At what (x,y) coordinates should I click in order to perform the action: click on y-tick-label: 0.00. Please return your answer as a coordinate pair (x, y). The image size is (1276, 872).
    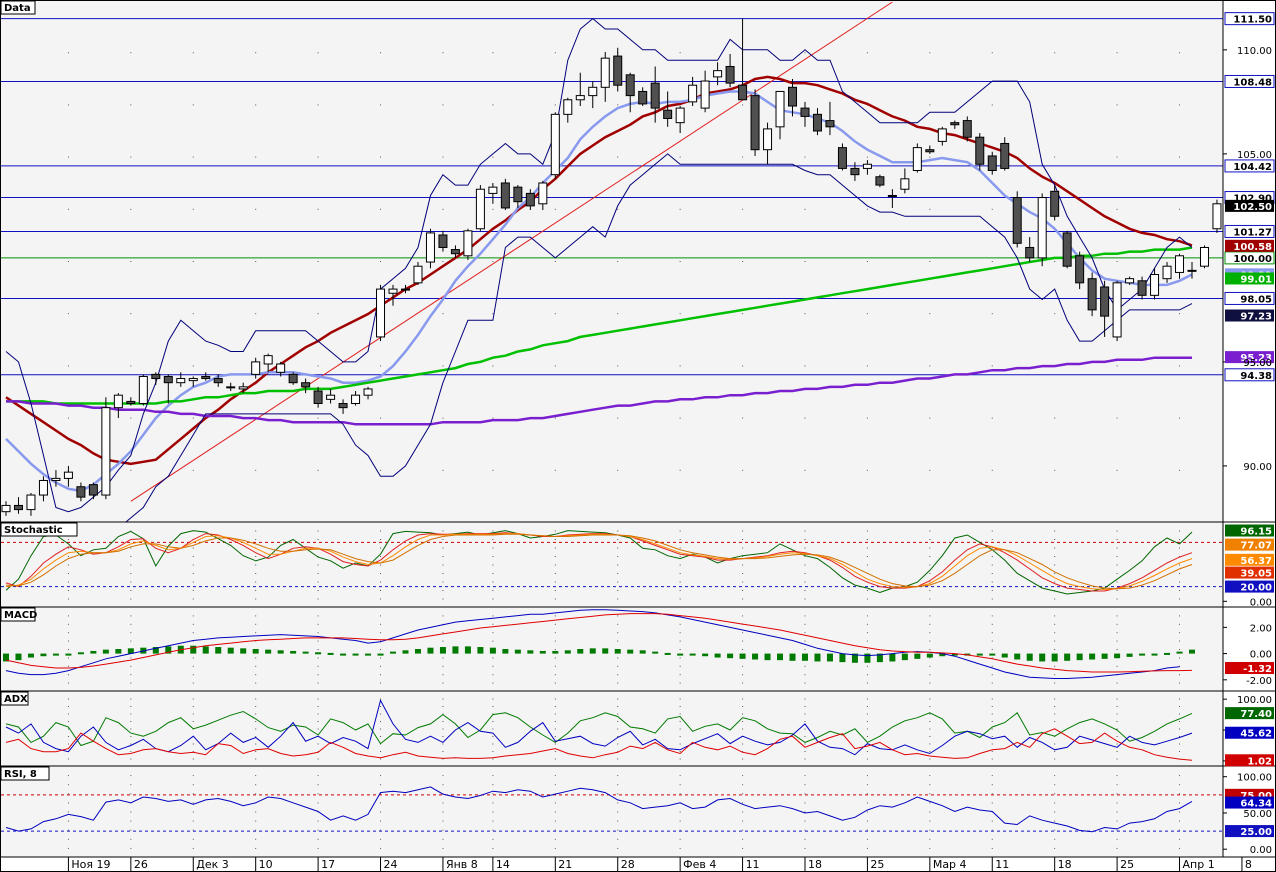
    Looking at the image, I should click on (1261, 602).